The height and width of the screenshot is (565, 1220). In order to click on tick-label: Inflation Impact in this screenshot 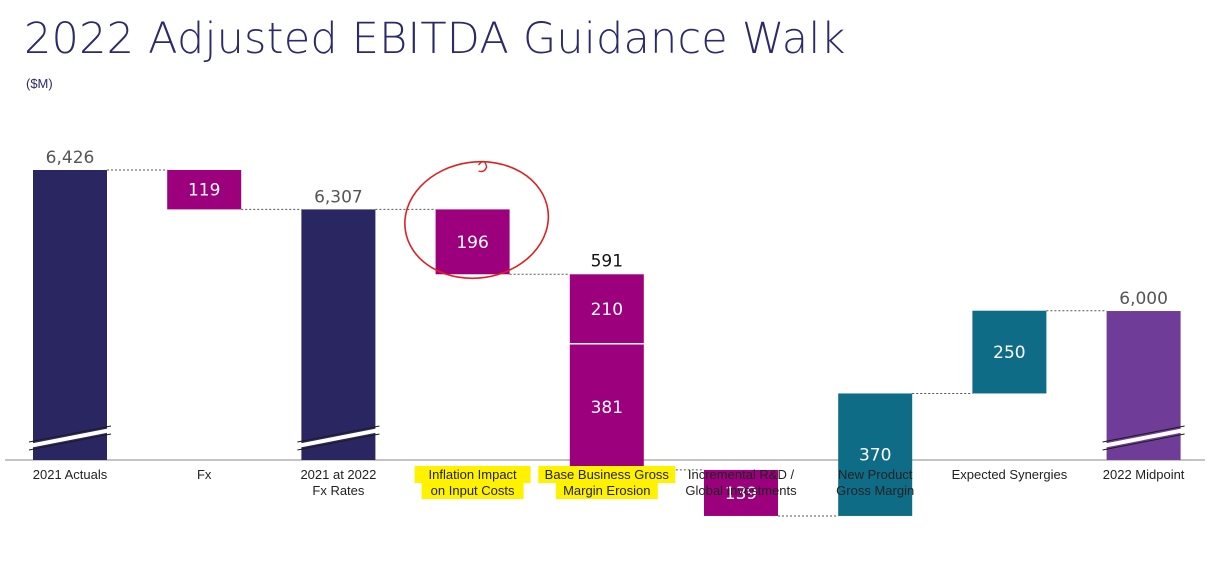, I will do `click(473, 474)`.